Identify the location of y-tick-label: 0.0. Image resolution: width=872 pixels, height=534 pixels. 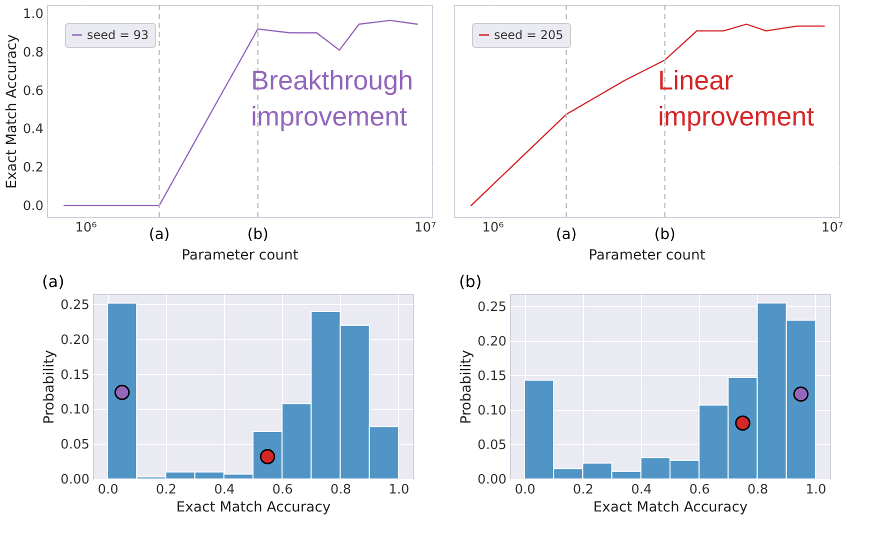
(33, 206).